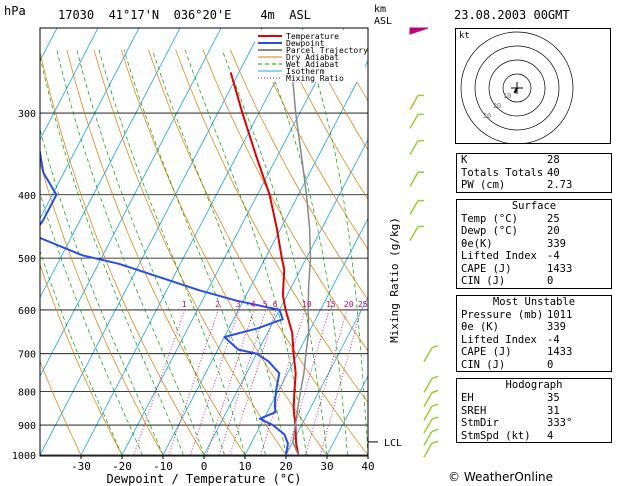  I want to click on station-lon: 036°20'E, so click(202, 15).